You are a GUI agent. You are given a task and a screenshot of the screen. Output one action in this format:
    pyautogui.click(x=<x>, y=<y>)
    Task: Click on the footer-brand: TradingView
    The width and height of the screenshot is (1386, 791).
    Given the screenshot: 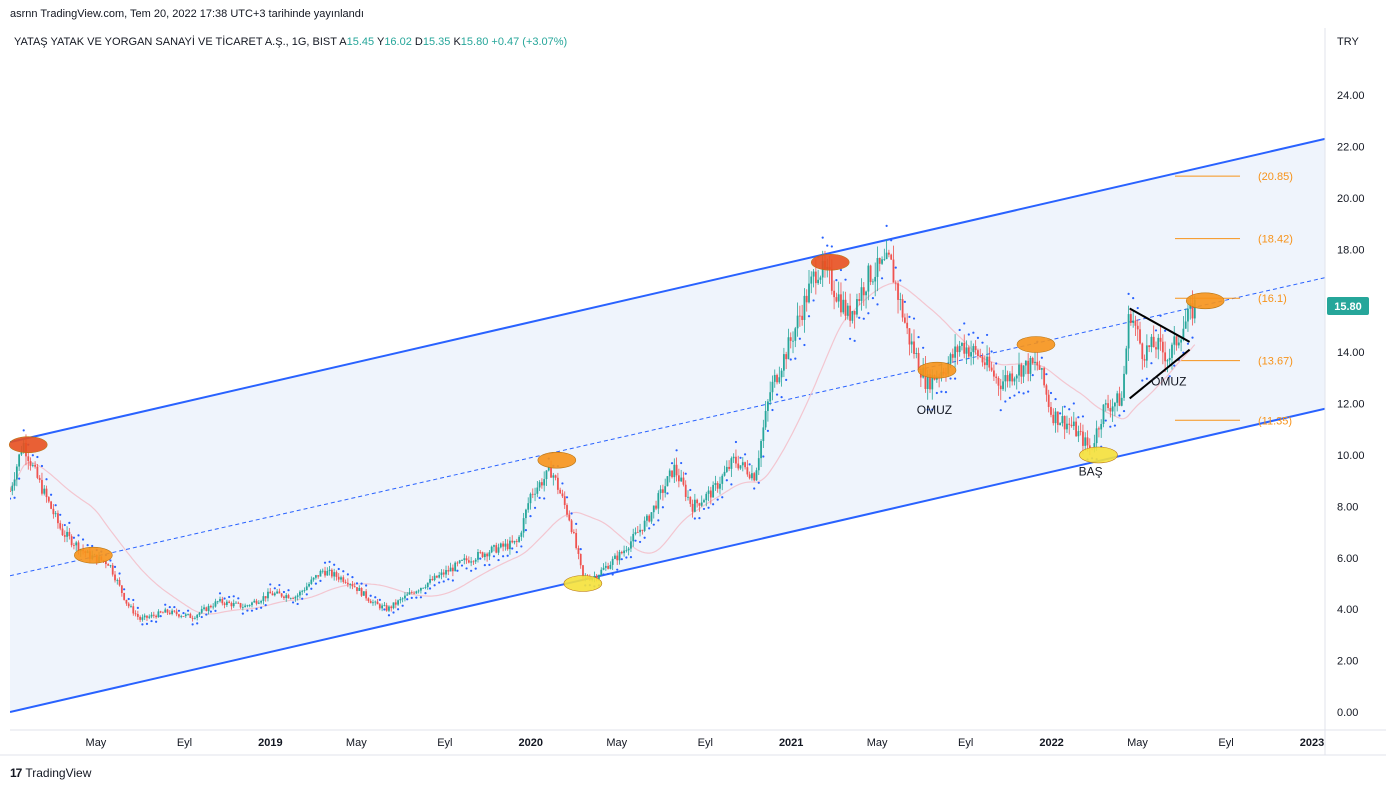 What is the action you would take?
    pyautogui.click(x=58, y=773)
    